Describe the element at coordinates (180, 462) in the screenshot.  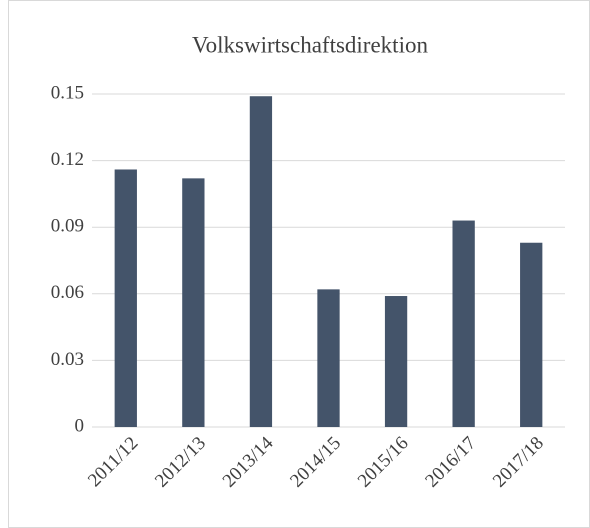
I see `x-tick-label: 2012/13` at that location.